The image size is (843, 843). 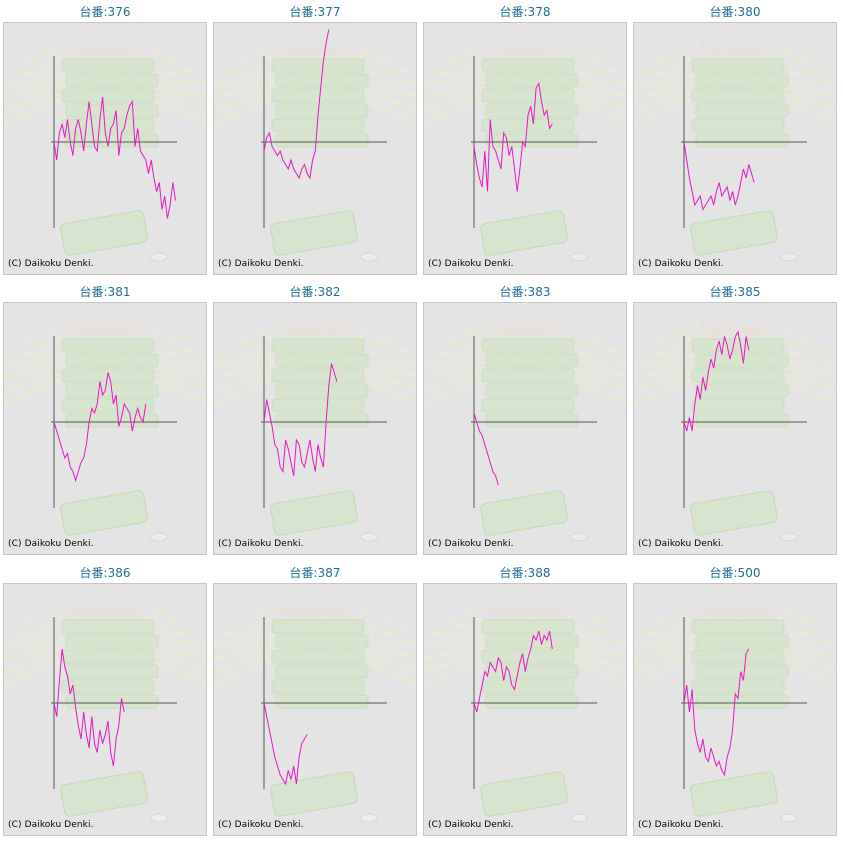 I want to click on machine-title-link: 台番:500, so click(x=735, y=573).